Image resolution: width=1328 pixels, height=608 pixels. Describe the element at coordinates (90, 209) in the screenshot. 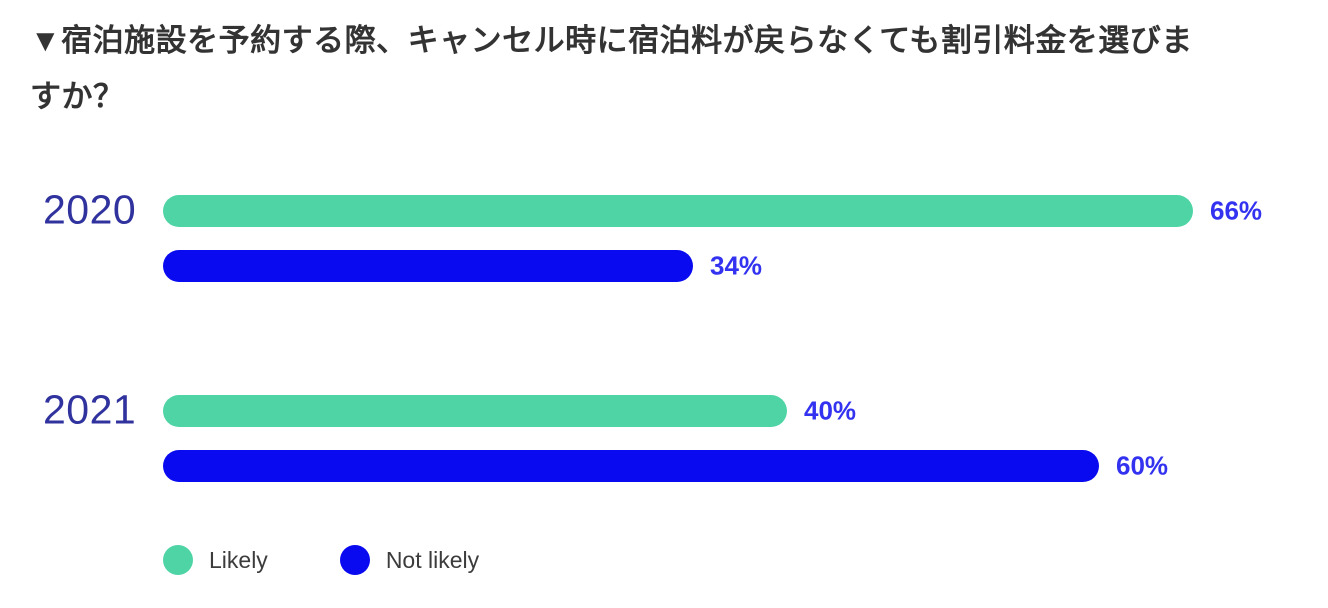

I see `category-label-2020: 2020` at that location.